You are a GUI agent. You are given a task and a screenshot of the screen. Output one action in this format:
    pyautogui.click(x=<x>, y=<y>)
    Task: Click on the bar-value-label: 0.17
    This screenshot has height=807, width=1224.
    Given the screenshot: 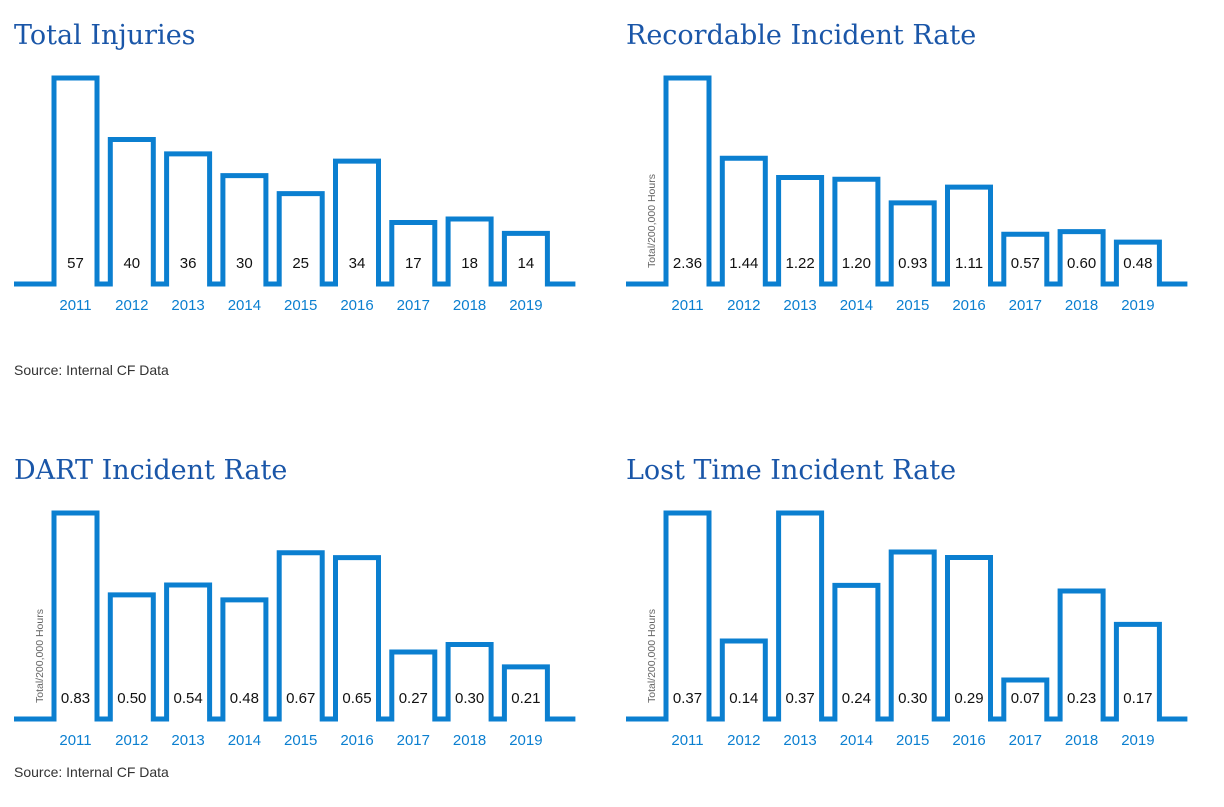 What is the action you would take?
    pyautogui.click(x=1137, y=698)
    